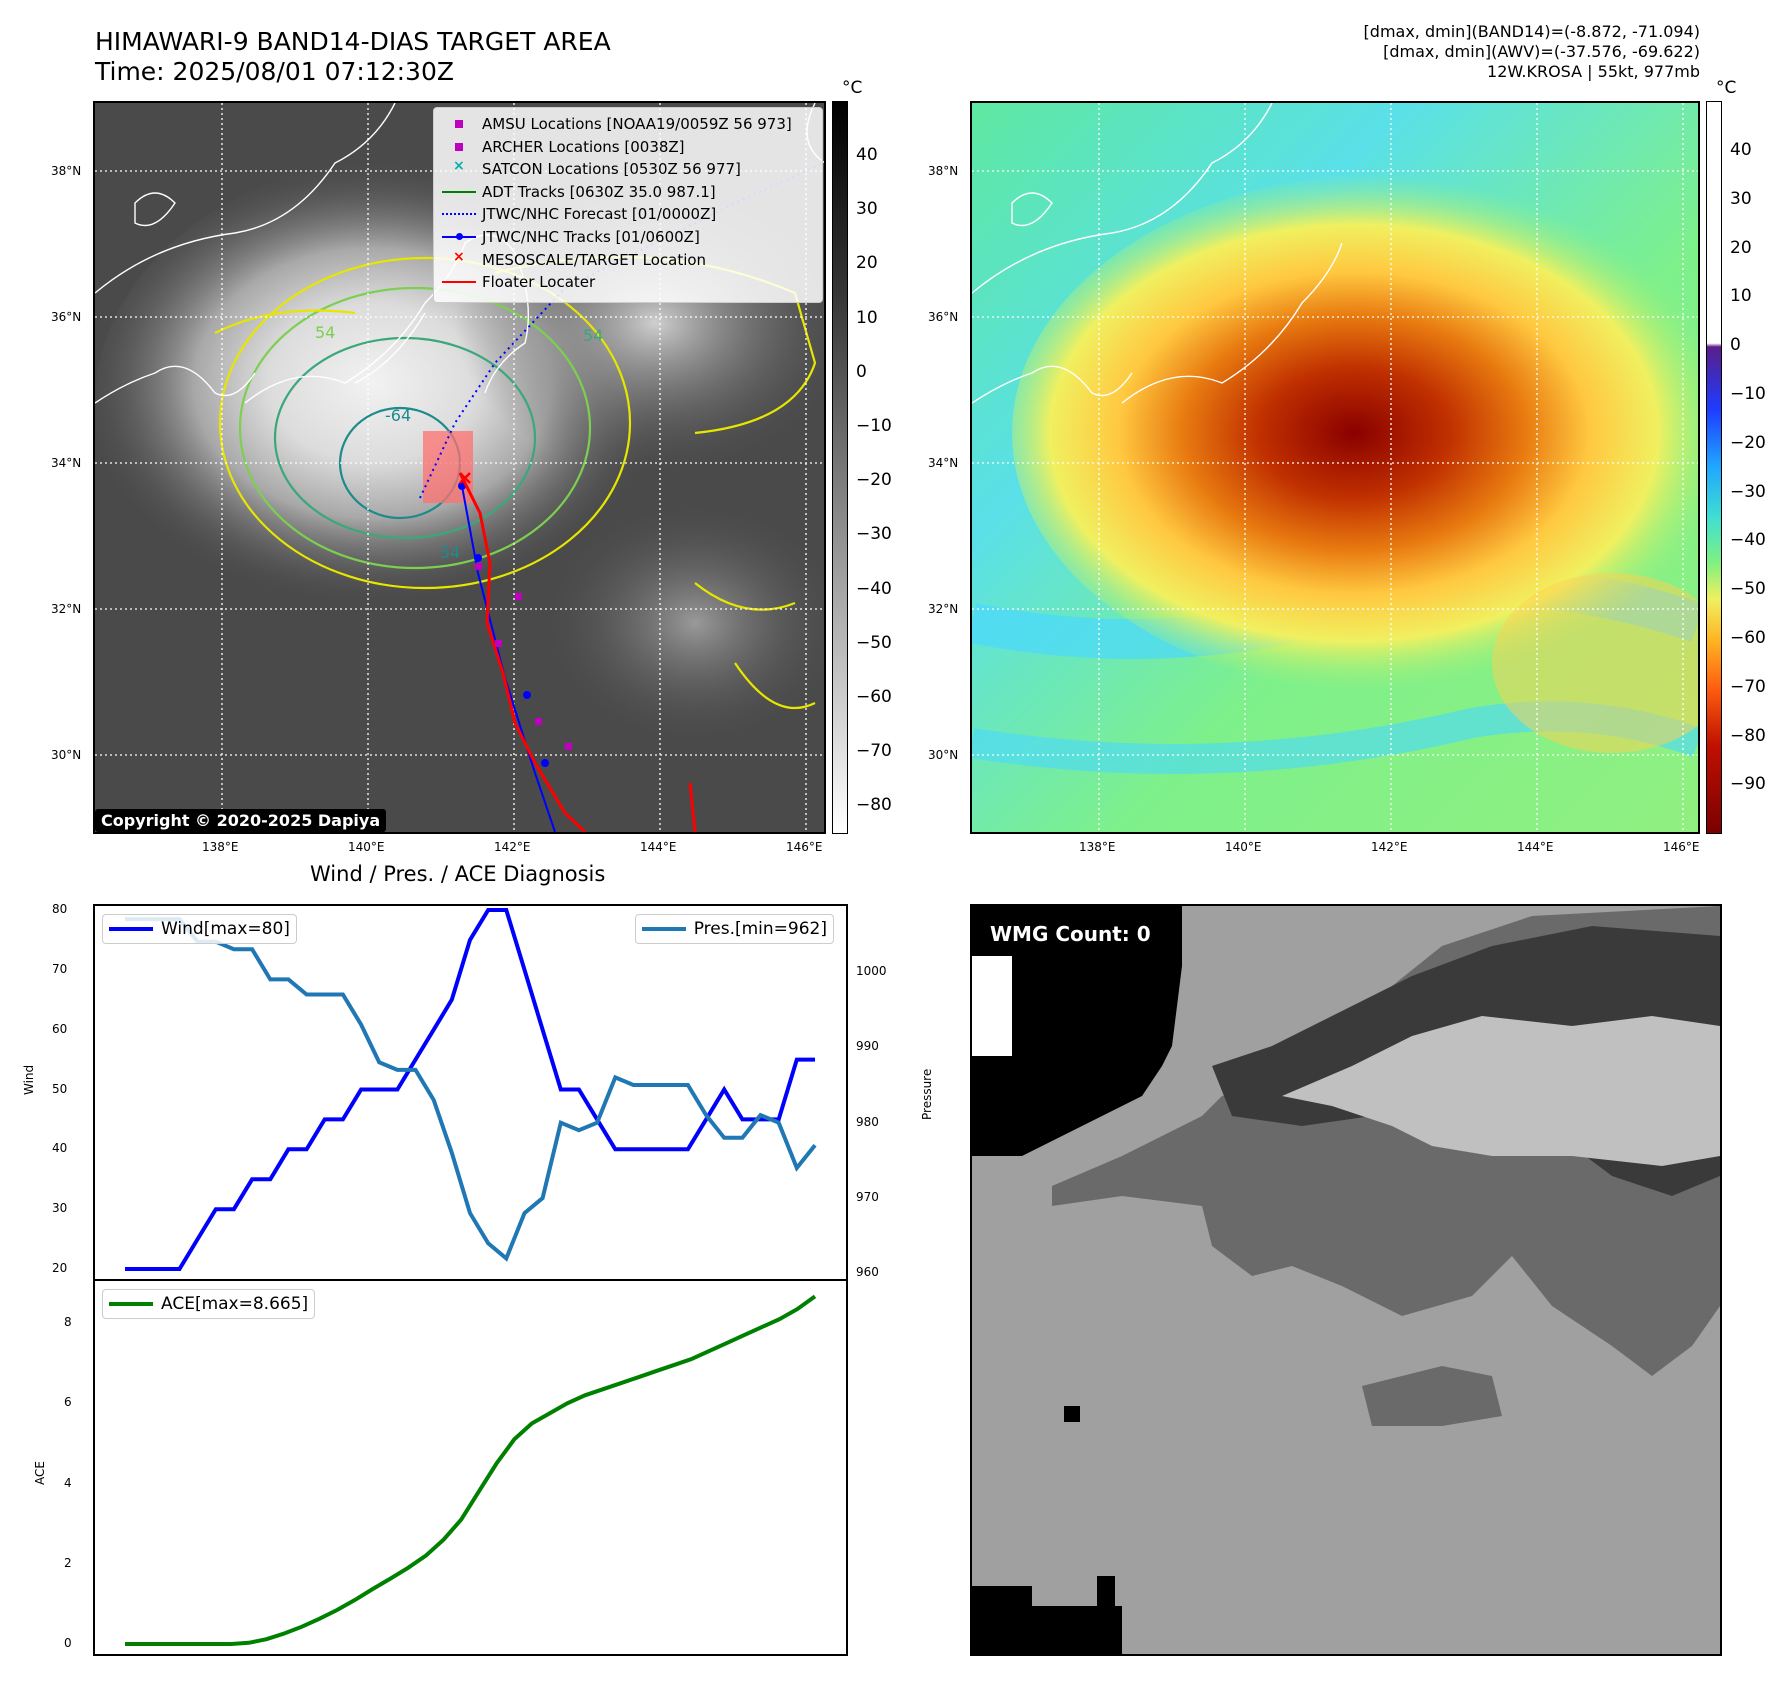 The height and width of the screenshot is (1690, 1788). Describe the element at coordinates (867, 1121) in the screenshot. I see `pressure-tick-label: 980` at that location.